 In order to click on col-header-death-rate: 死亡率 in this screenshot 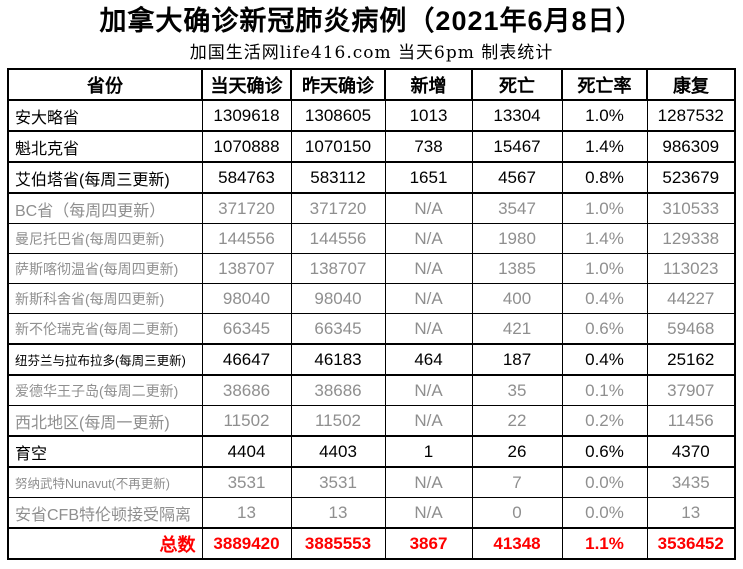, I will do `click(604, 84)`.